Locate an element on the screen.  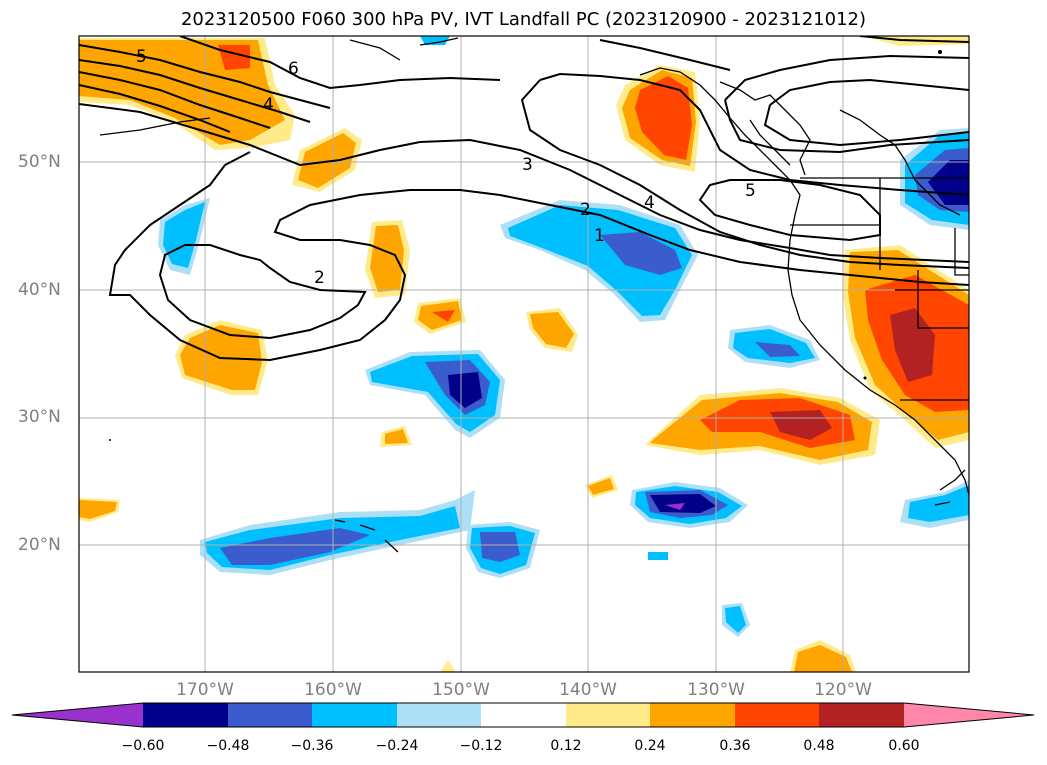
colorbar-tick-label: 0.36 is located at coordinates (735, 746).